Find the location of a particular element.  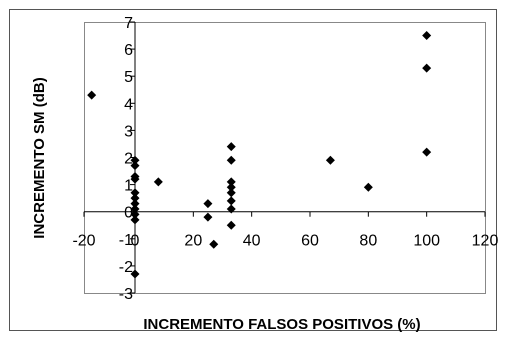

x-tick-label: 120 is located at coordinates (485, 241).